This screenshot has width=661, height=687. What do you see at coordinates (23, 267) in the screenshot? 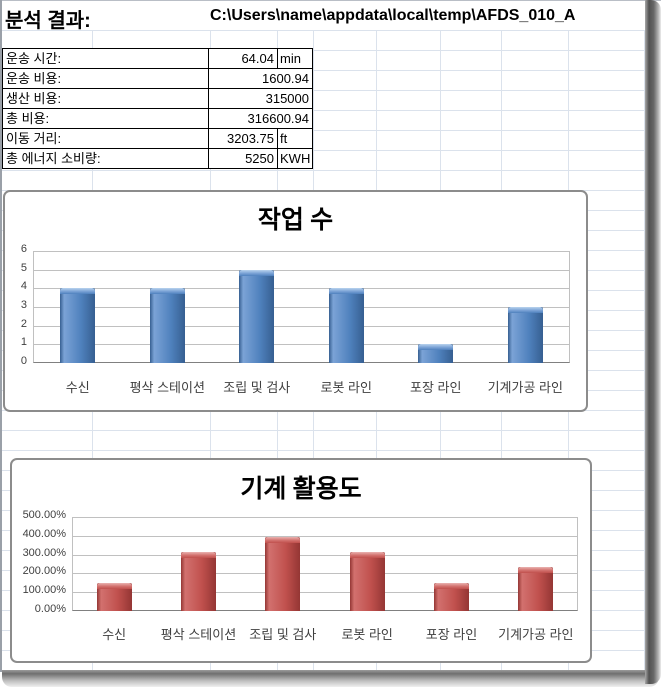
I see `y-axis-tick-label: 5` at bounding box center [23, 267].